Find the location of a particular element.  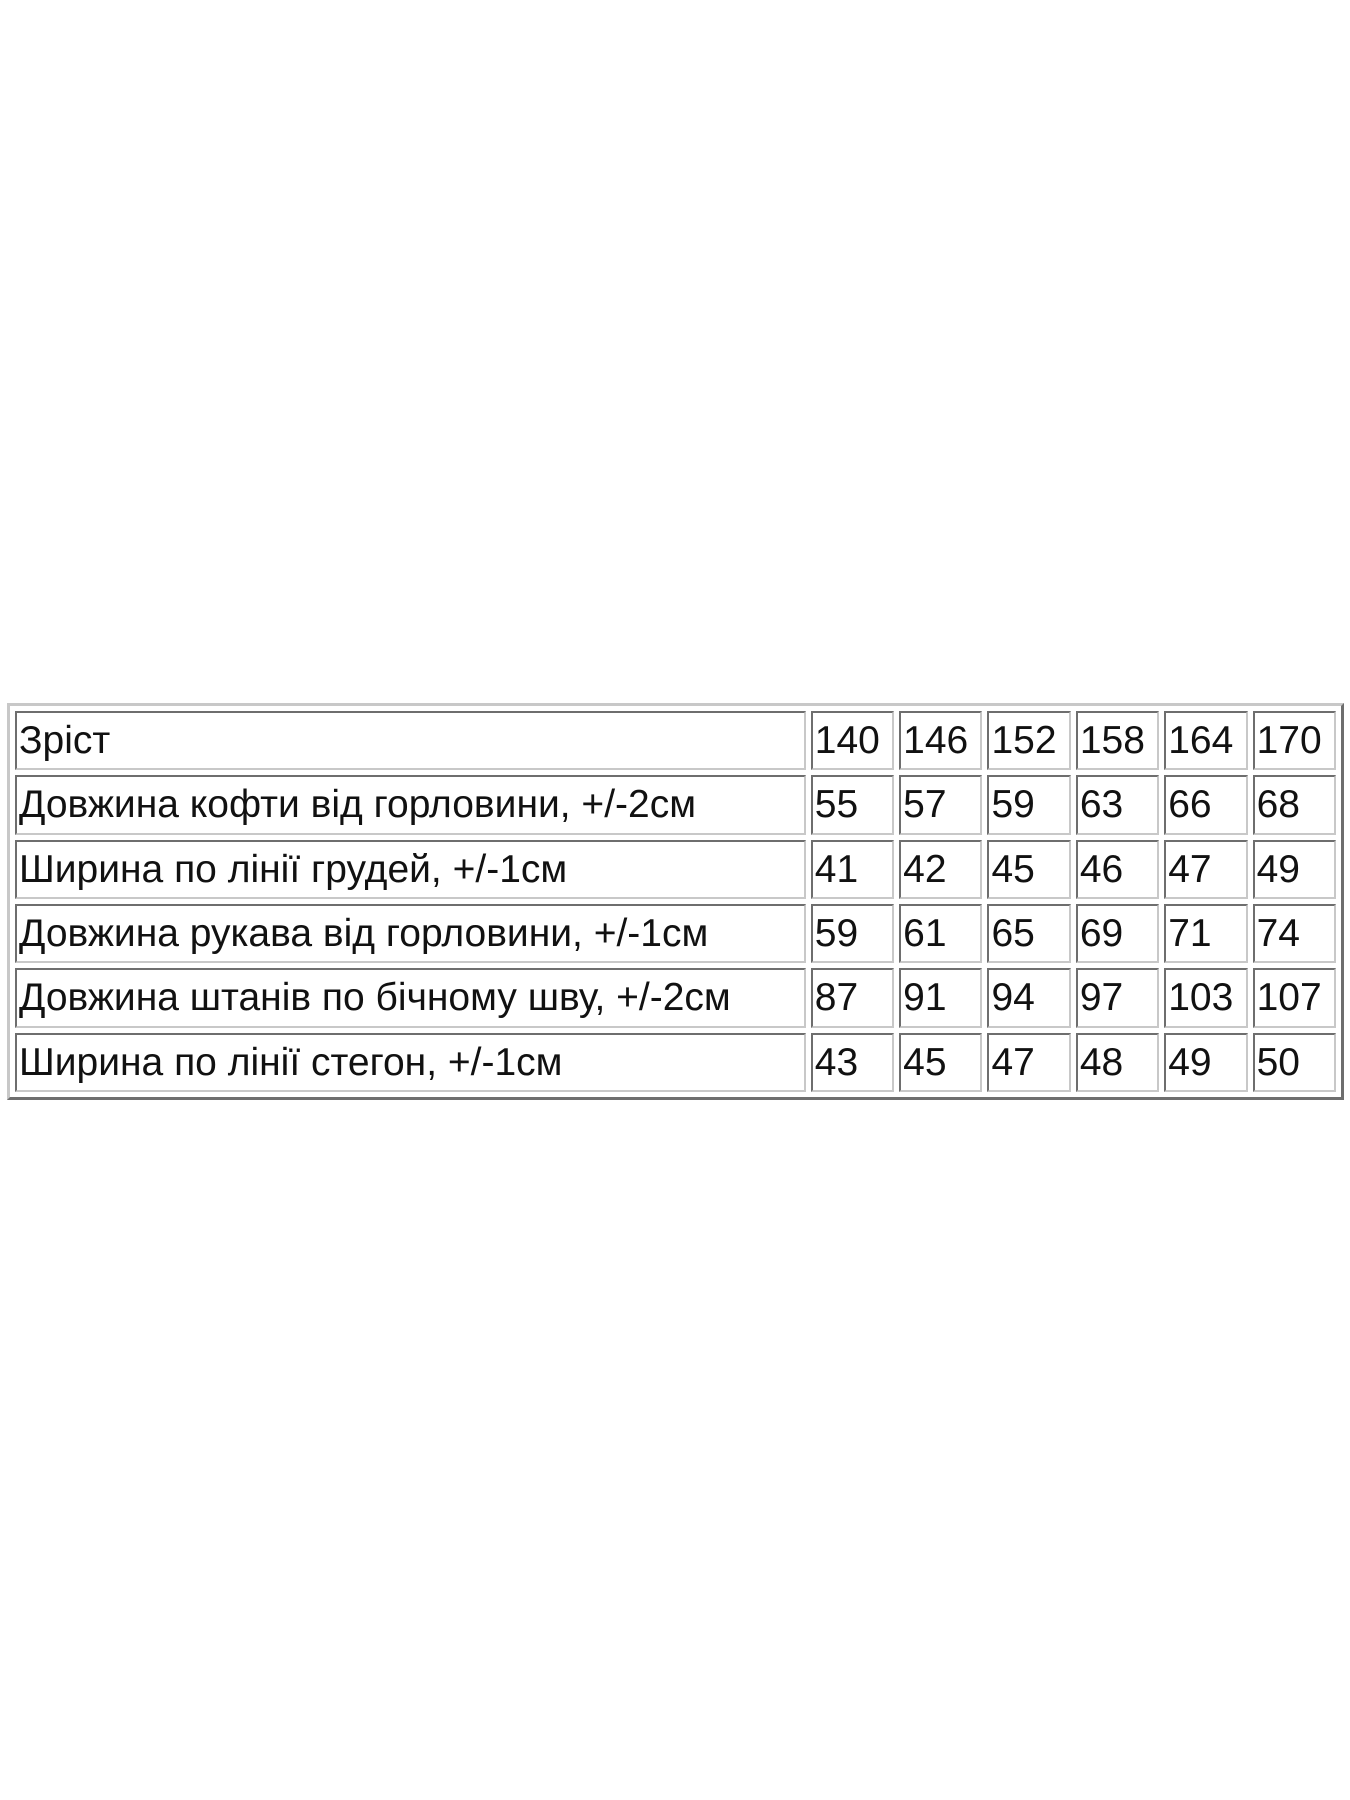

measurement-cell: 66 is located at coordinates (1206, 805).